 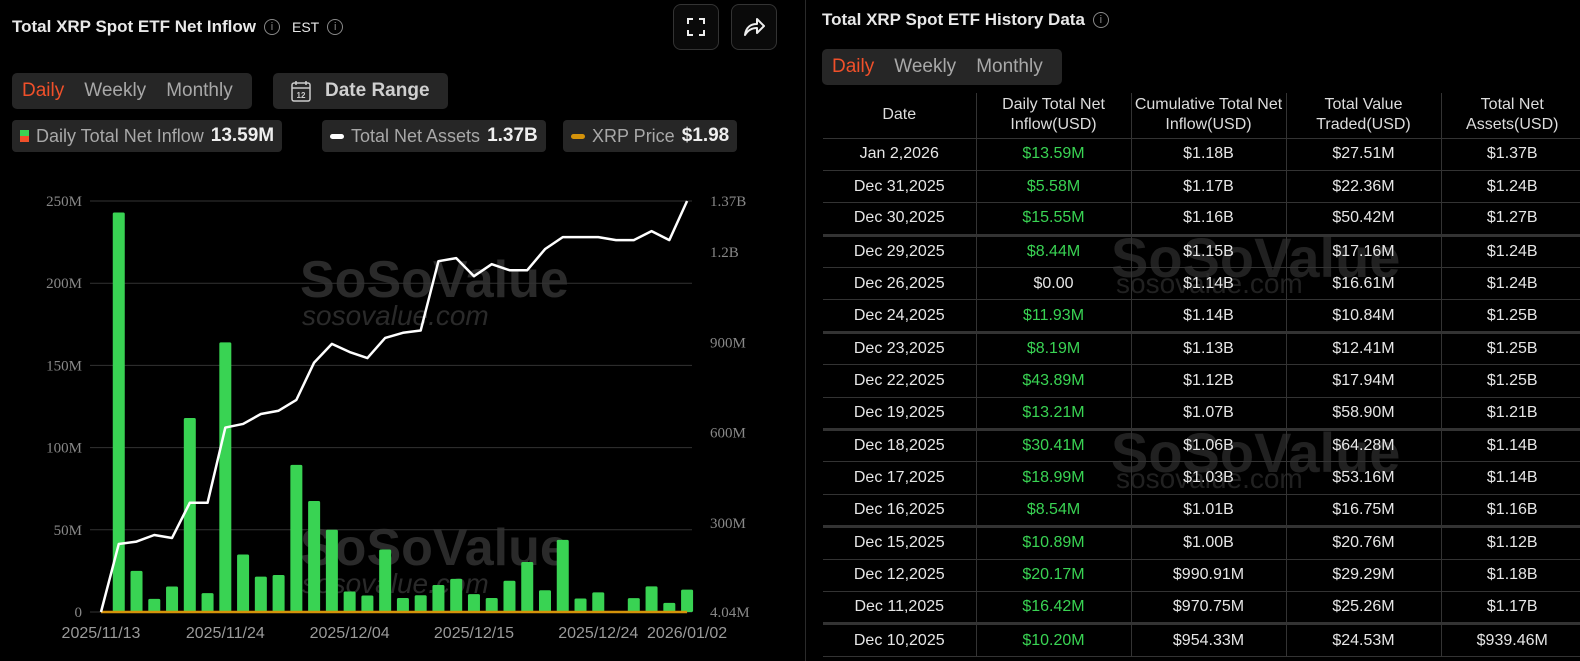 What do you see at coordinates (1053, 575) in the screenshot?
I see `daily-inflow-cell: $20.17M` at bounding box center [1053, 575].